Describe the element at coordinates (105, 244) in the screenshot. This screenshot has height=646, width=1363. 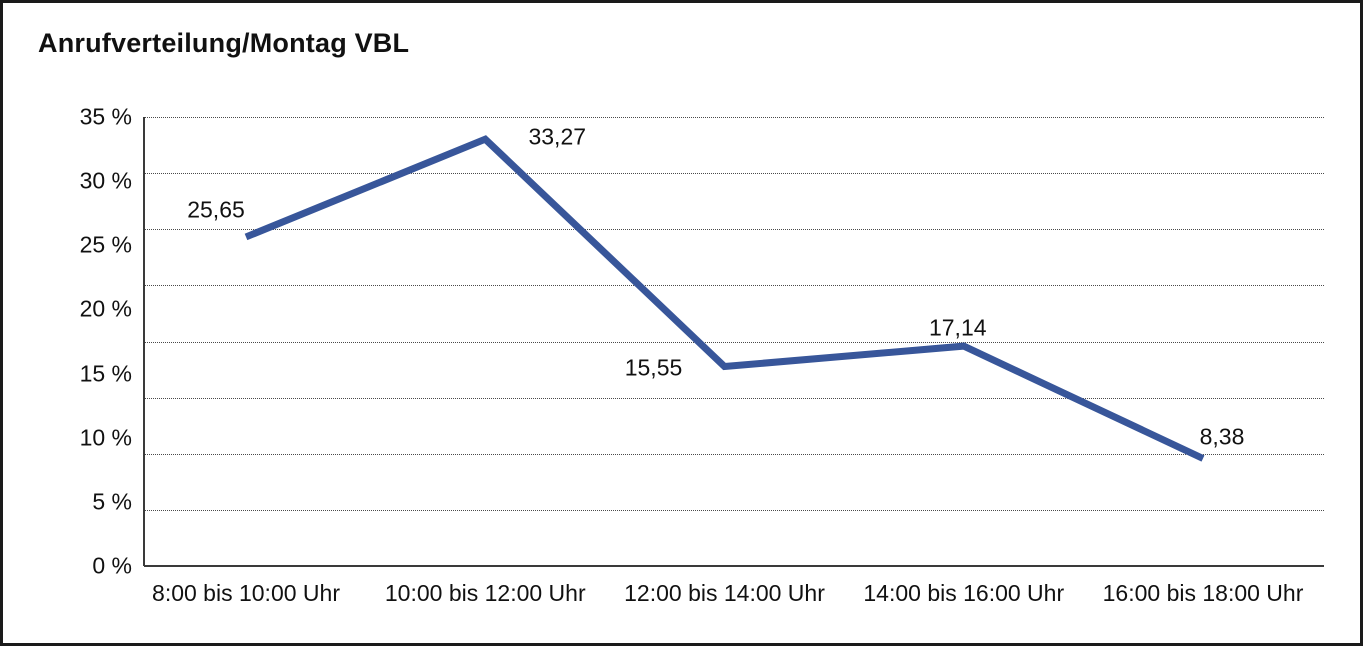
I see `y-axis-tick-label: 25 %` at that location.